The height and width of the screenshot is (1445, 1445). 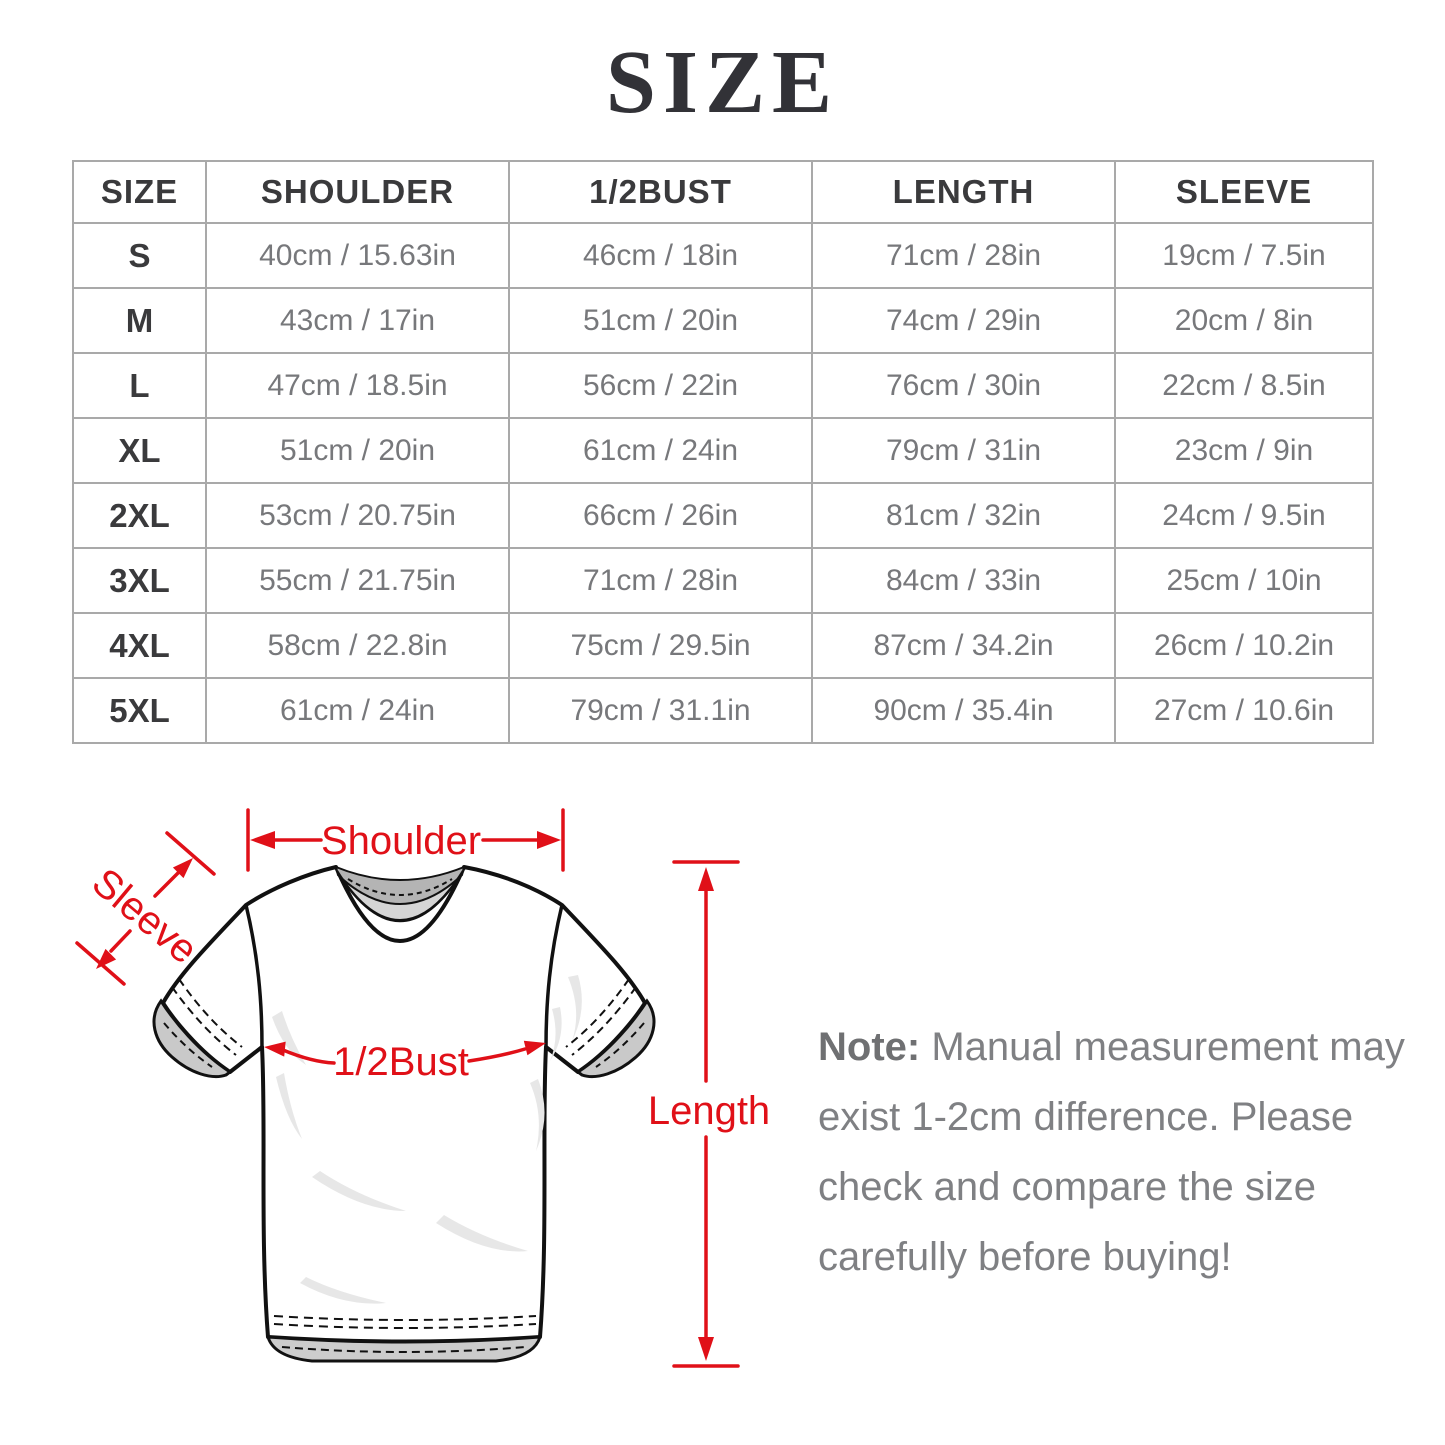 What do you see at coordinates (660, 580) in the screenshot?
I see `bust-value: 71cm / 28in` at bounding box center [660, 580].